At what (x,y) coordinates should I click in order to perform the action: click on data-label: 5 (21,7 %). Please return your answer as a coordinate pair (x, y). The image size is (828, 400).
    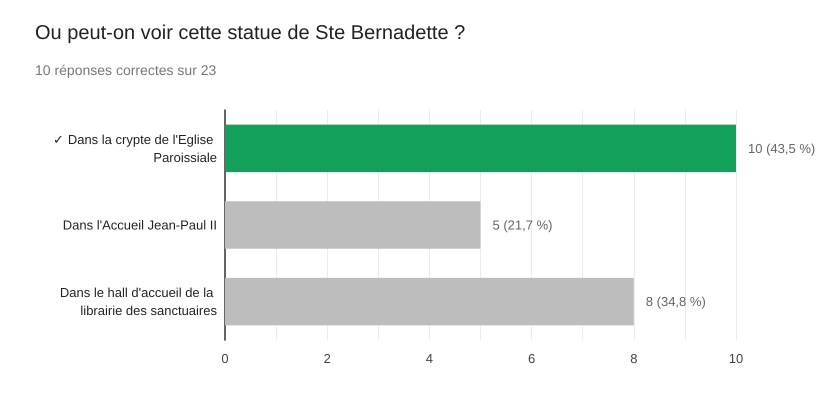
    Looking at the image, I should click on (522, 225).